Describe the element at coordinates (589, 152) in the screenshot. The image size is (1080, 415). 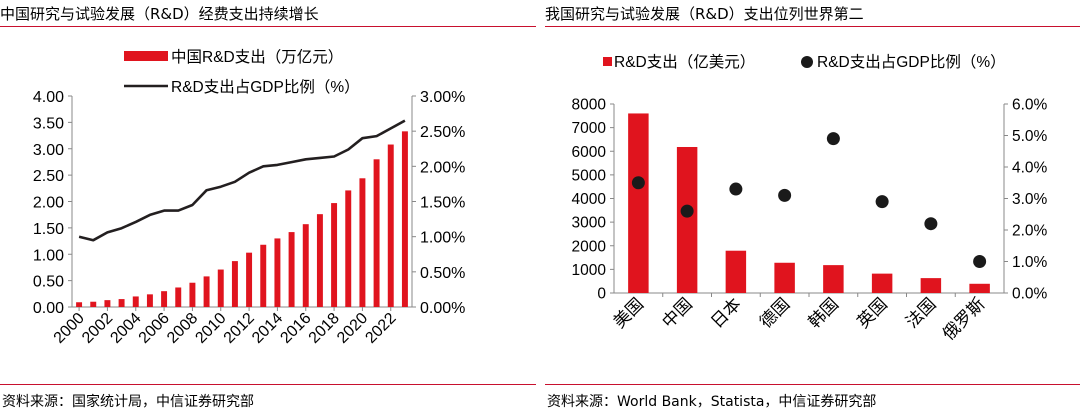
I see `y-left-tick-label: 6000` at that location.